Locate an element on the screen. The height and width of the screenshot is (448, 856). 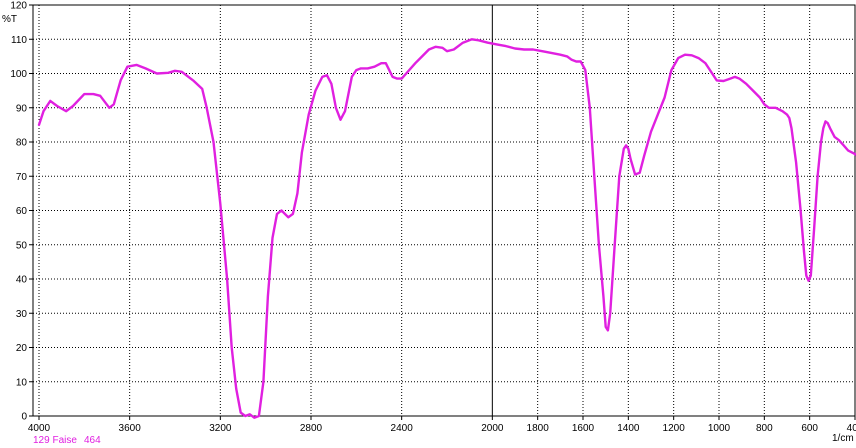
x-tick-label: 800 is located at coordinates (764, 428).